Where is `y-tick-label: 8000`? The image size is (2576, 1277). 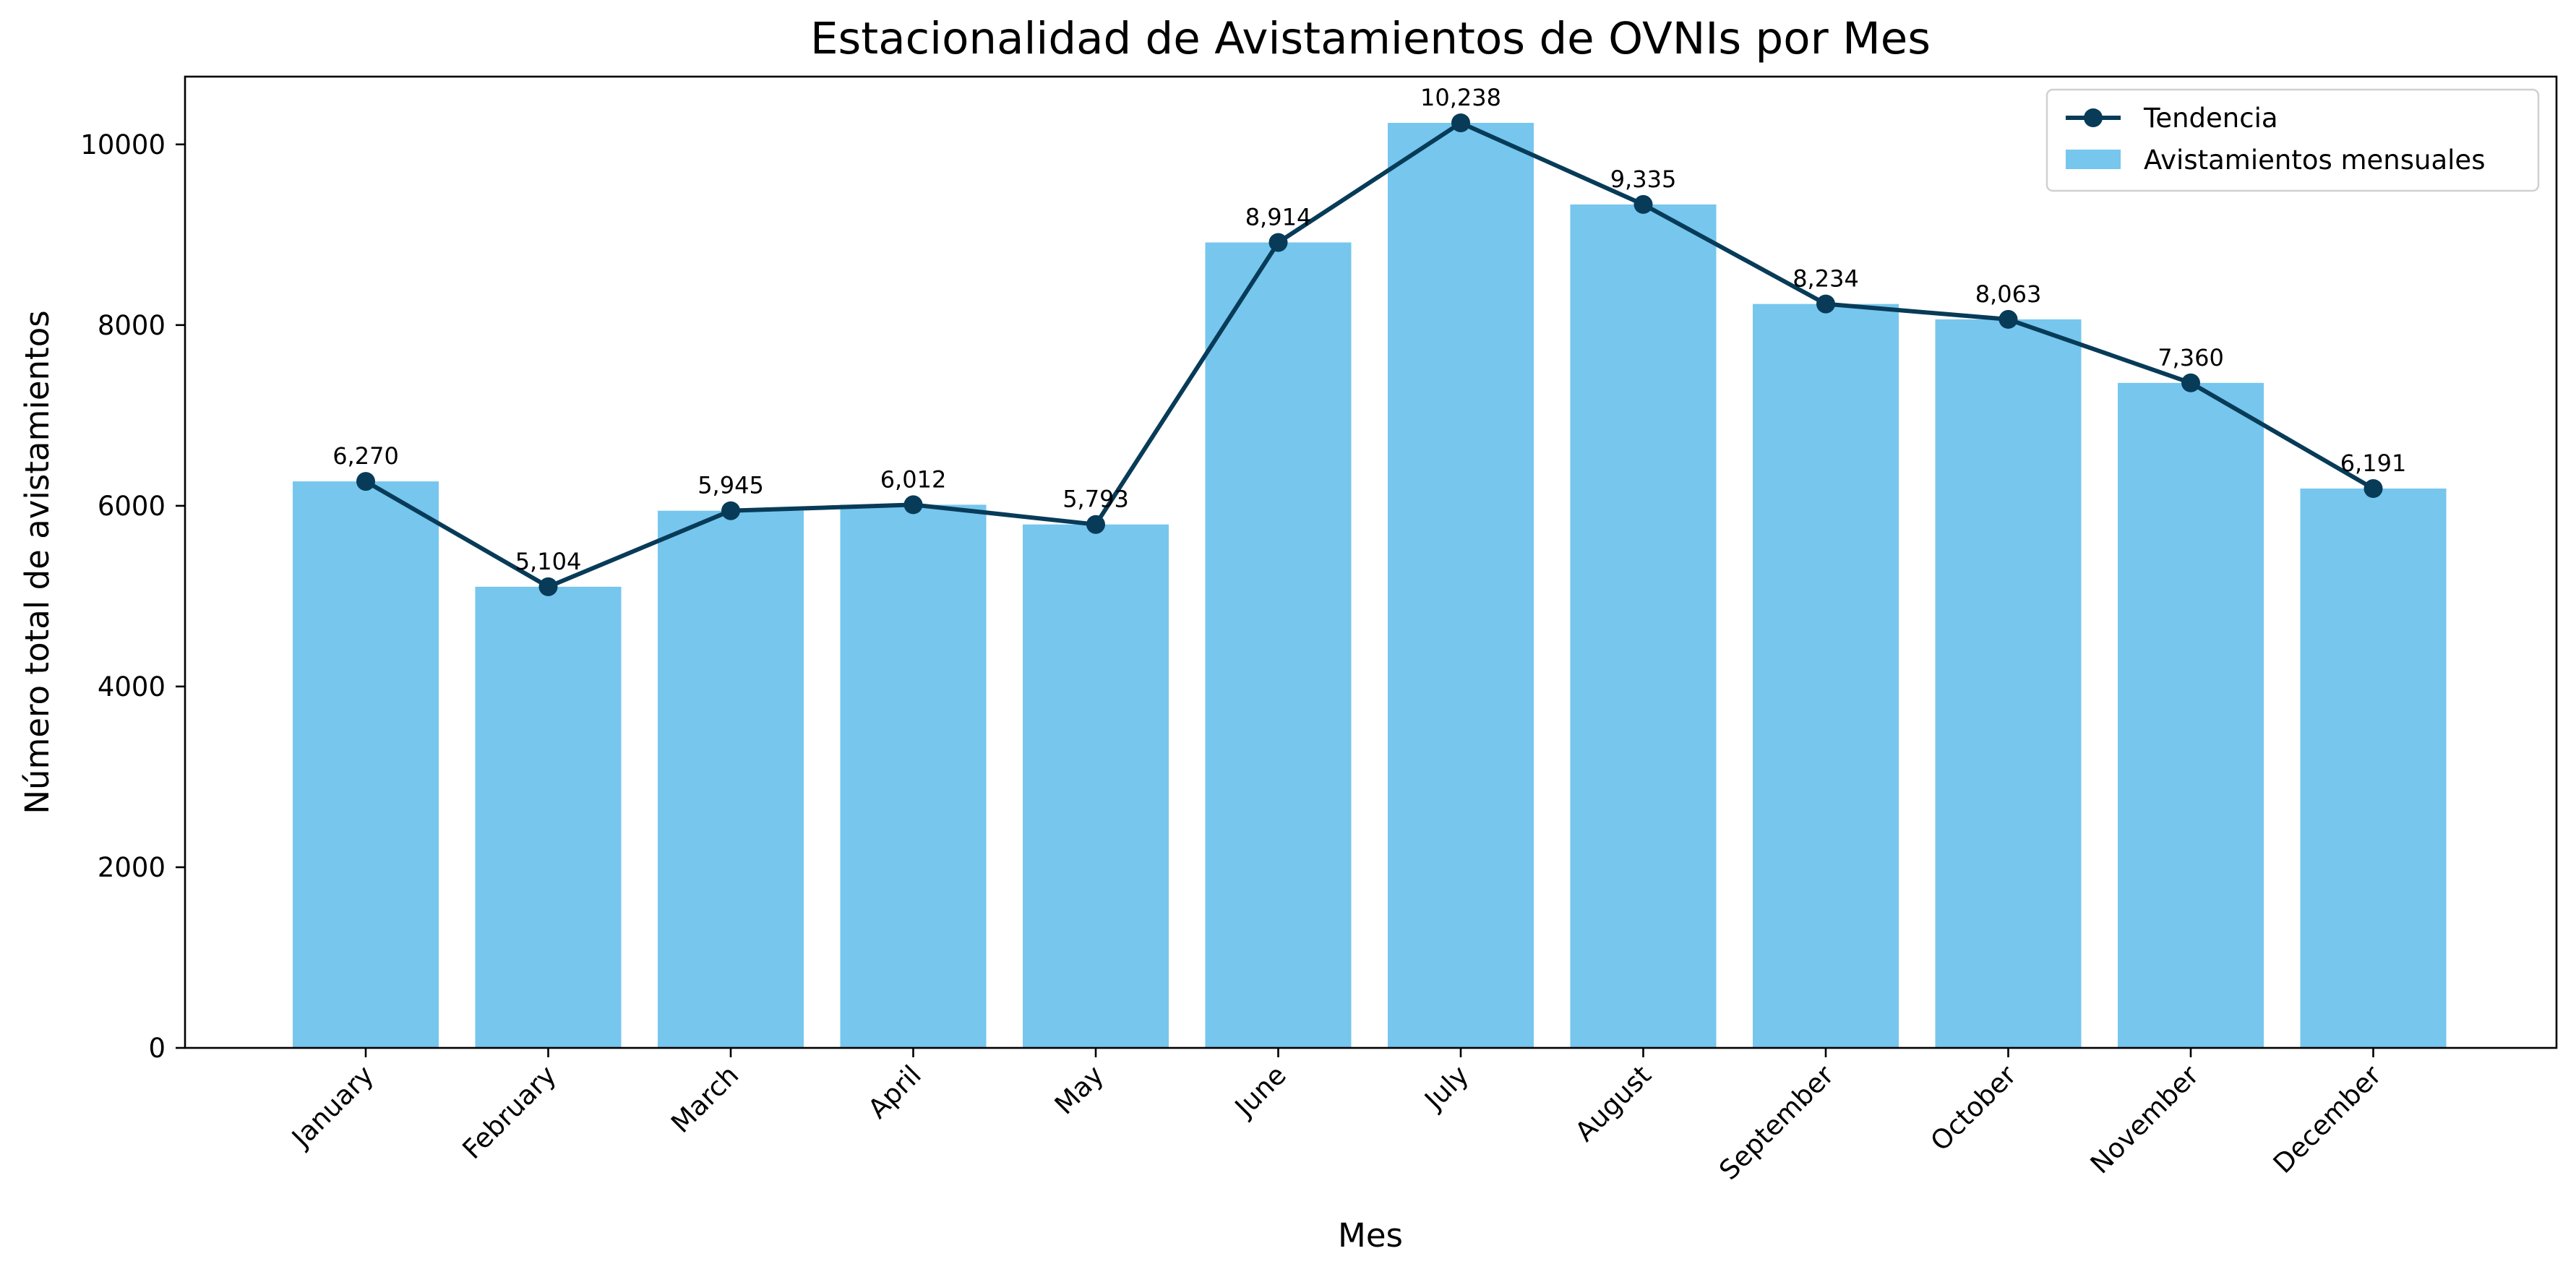
y-tick-label: 8000 is located at coordinates (132, 325).